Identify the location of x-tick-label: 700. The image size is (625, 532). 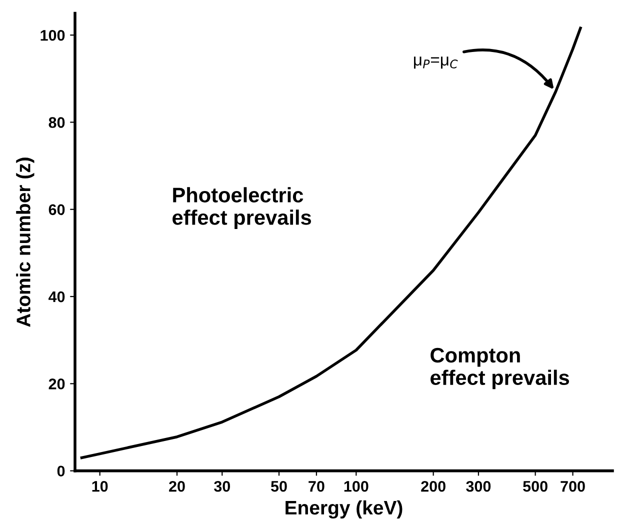
(572, 486).